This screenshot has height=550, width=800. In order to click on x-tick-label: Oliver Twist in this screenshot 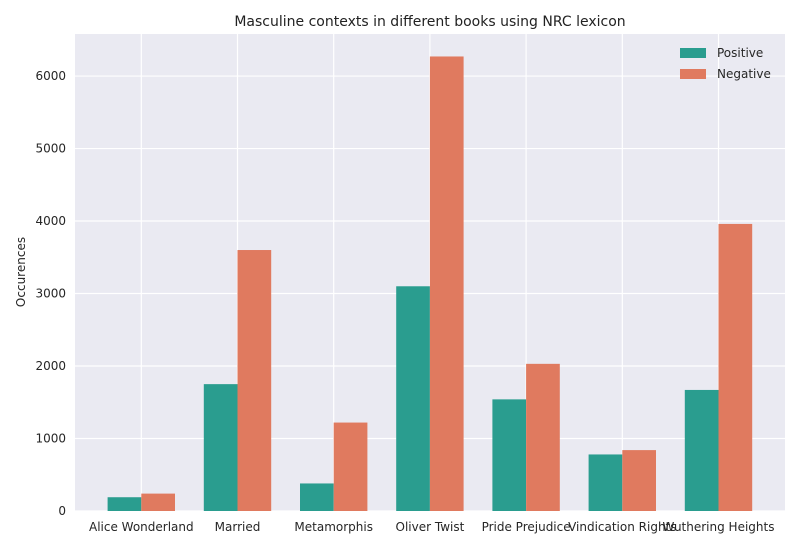, I will do `click(430, 527)`.